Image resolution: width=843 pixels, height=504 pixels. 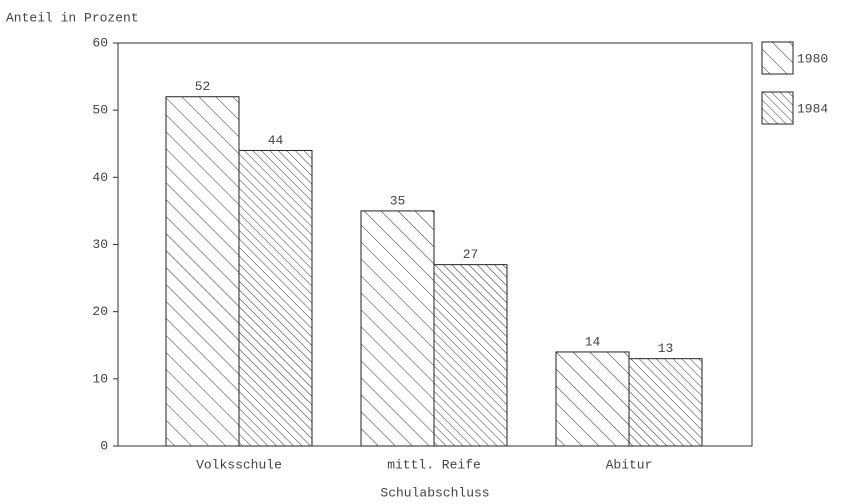 What do you see at coordinates (100, 311) in the screenshot?
I see `y-tick-label: 20` at bounding box center [100, 311].